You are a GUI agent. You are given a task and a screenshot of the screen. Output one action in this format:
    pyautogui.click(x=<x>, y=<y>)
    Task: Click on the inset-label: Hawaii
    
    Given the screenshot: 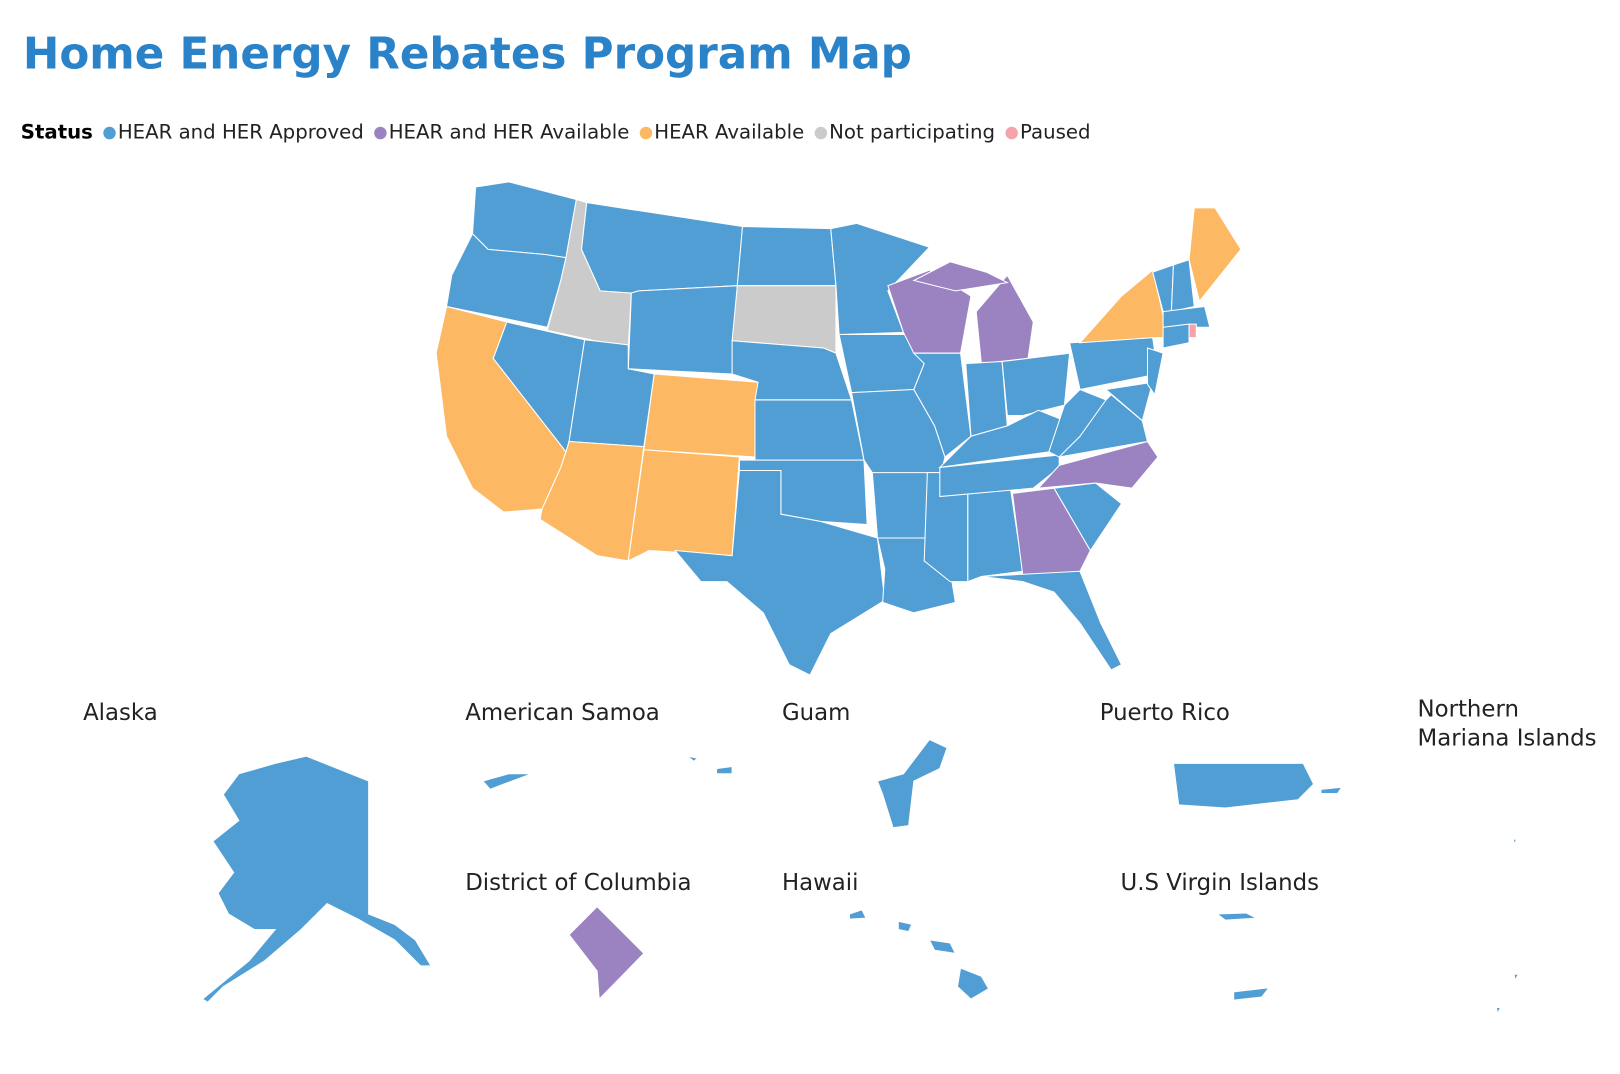 What is the action you would take?
    pyautogui.click(x=820, y=883)
    